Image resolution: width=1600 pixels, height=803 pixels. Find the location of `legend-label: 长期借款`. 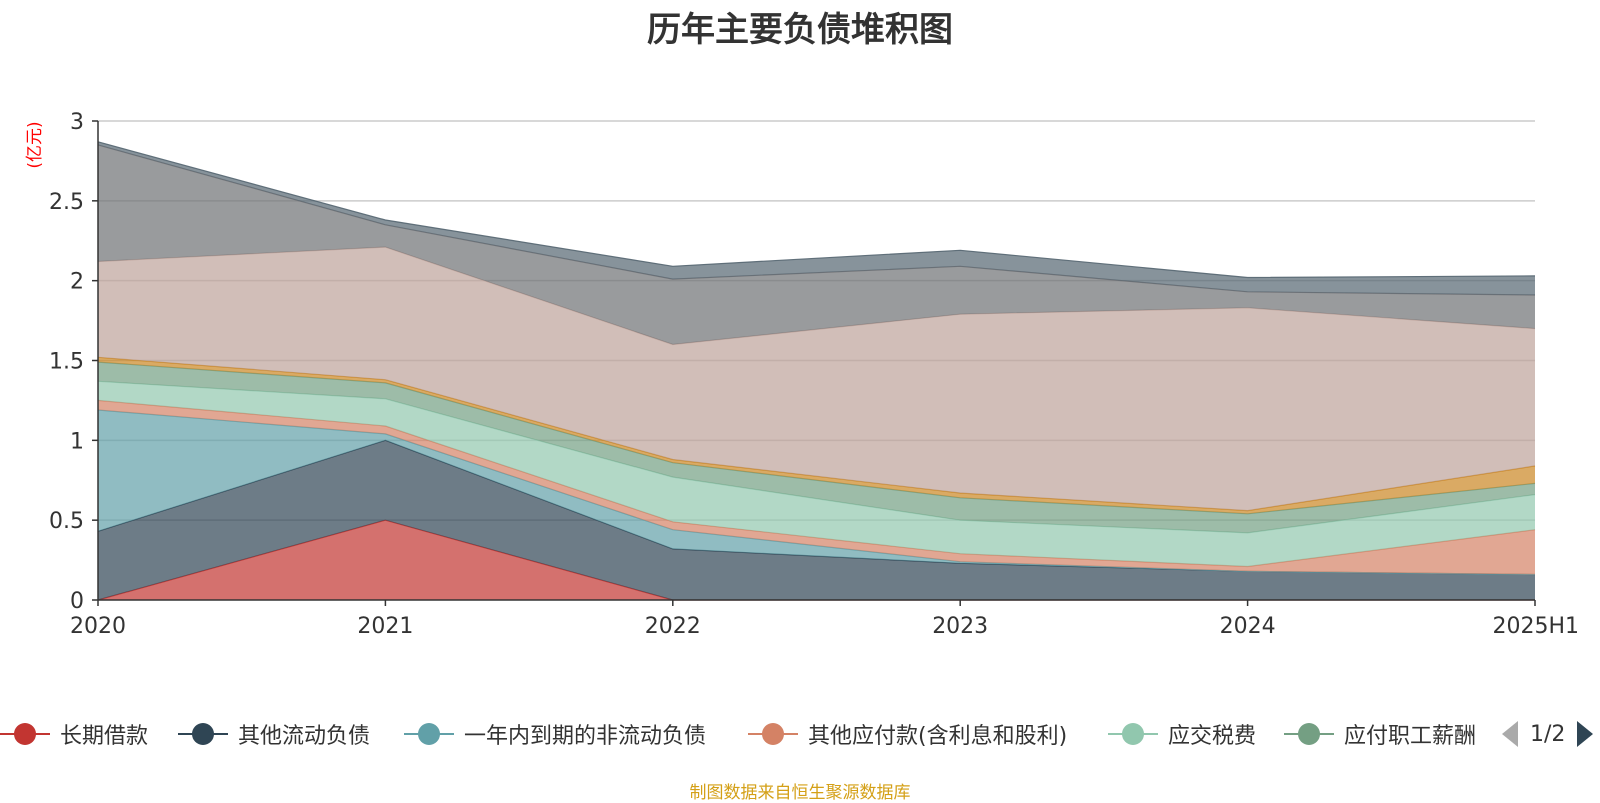

legend-label: 长期借款 is located at coordinates (104, 736).